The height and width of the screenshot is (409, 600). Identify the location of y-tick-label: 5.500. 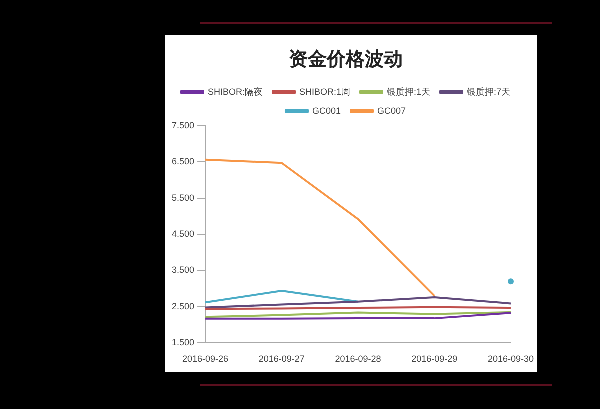
(183, 197).